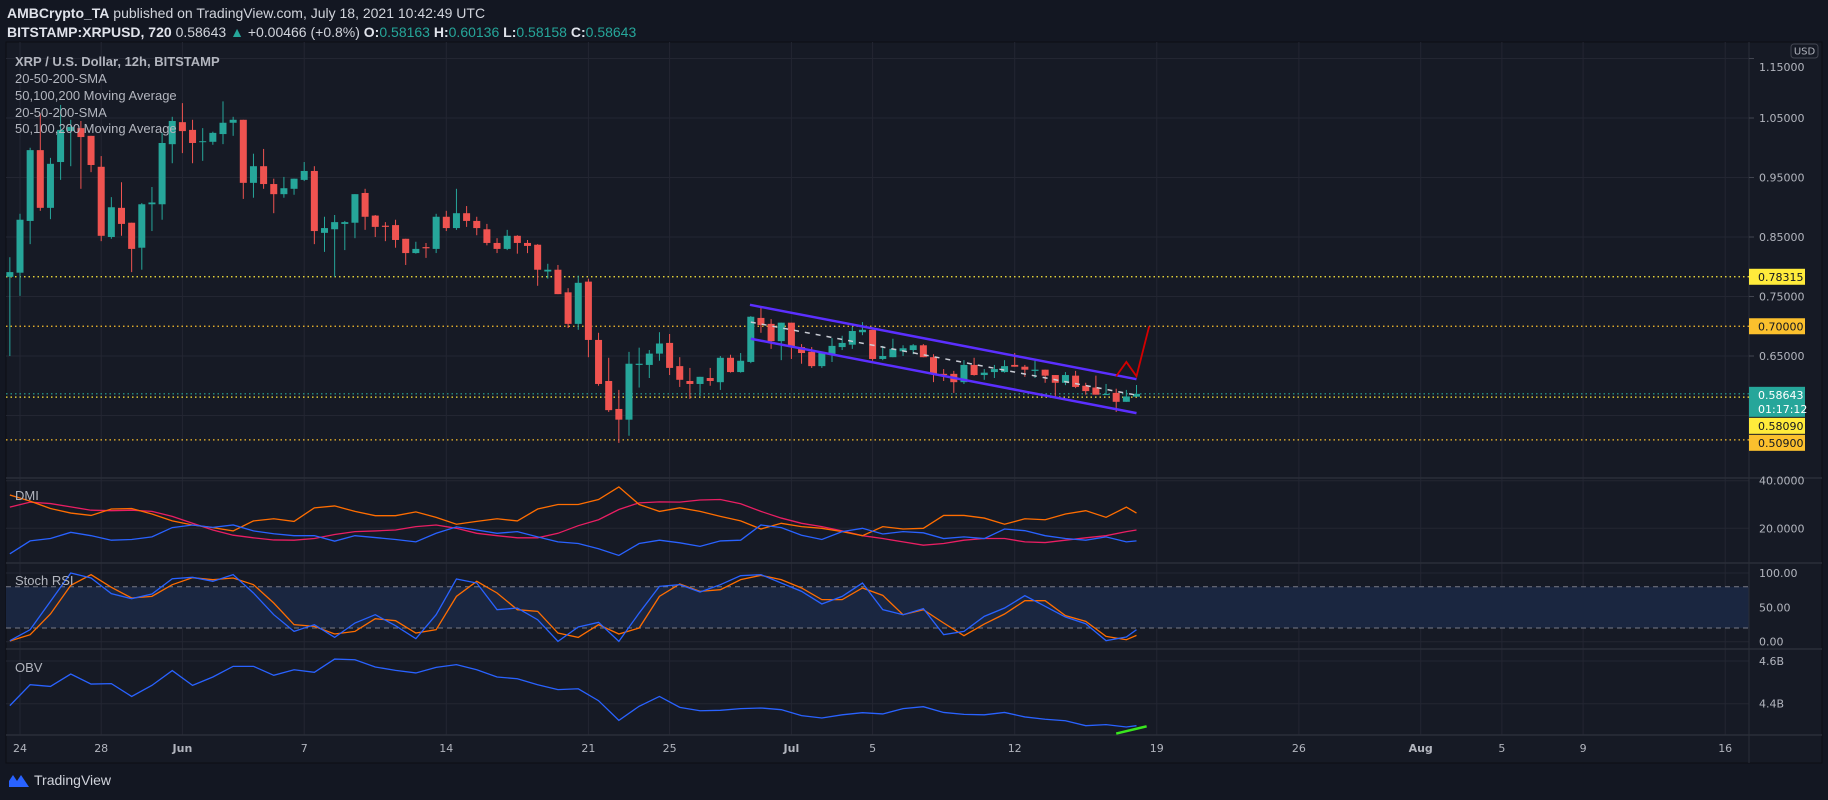 The width and height of the screenshot is (1828, 800). I want to click on time-tick-label: 25, so click(670, 748).